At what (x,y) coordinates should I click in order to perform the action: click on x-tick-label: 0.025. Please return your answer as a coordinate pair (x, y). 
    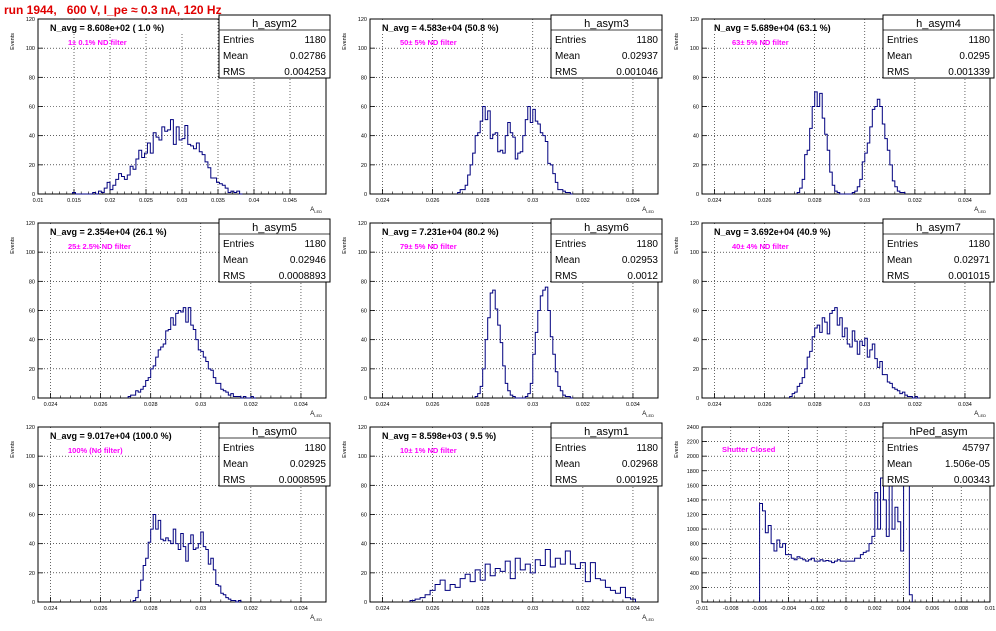
    Looking at the image, I should click on (146, 201).